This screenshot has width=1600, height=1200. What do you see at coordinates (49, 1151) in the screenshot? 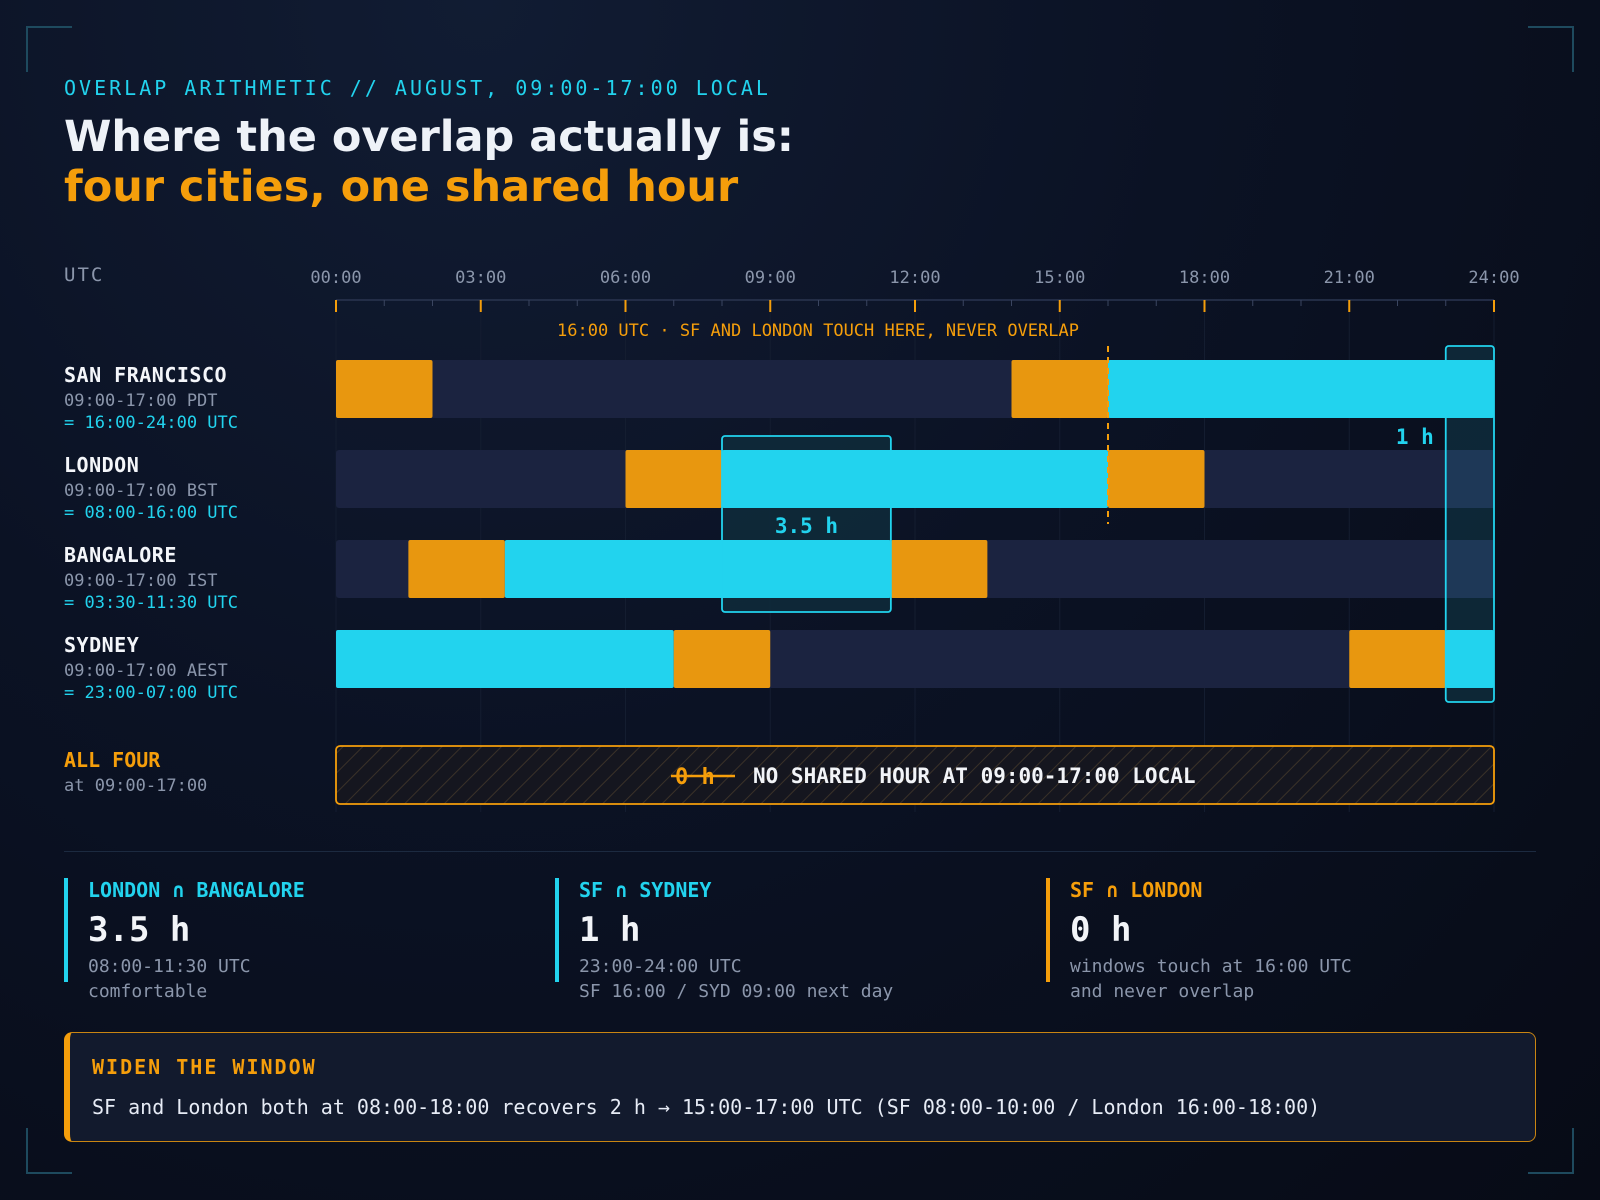
I see `corner-bracket-bottom-left` at bounding box center [49, 1151].